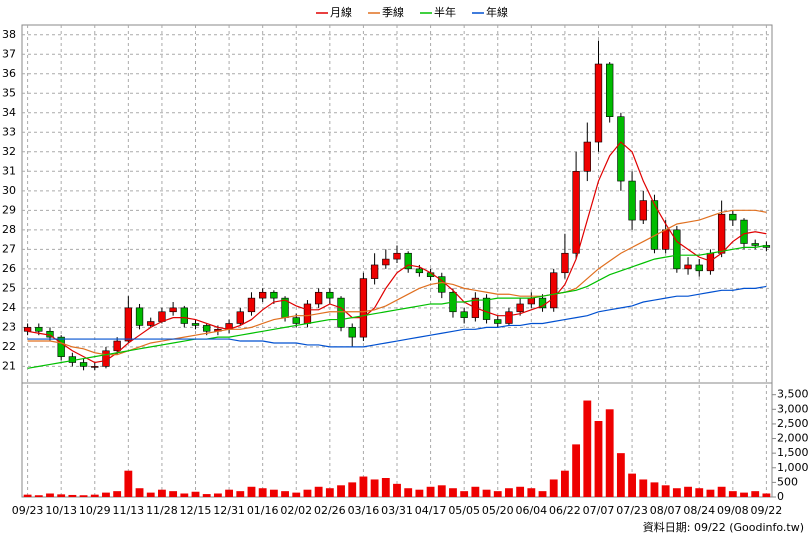  What do you see at coordinates (9, 151) in the screenshot?
I see `y-tick-label: 32` at bounding box center [9, 151].